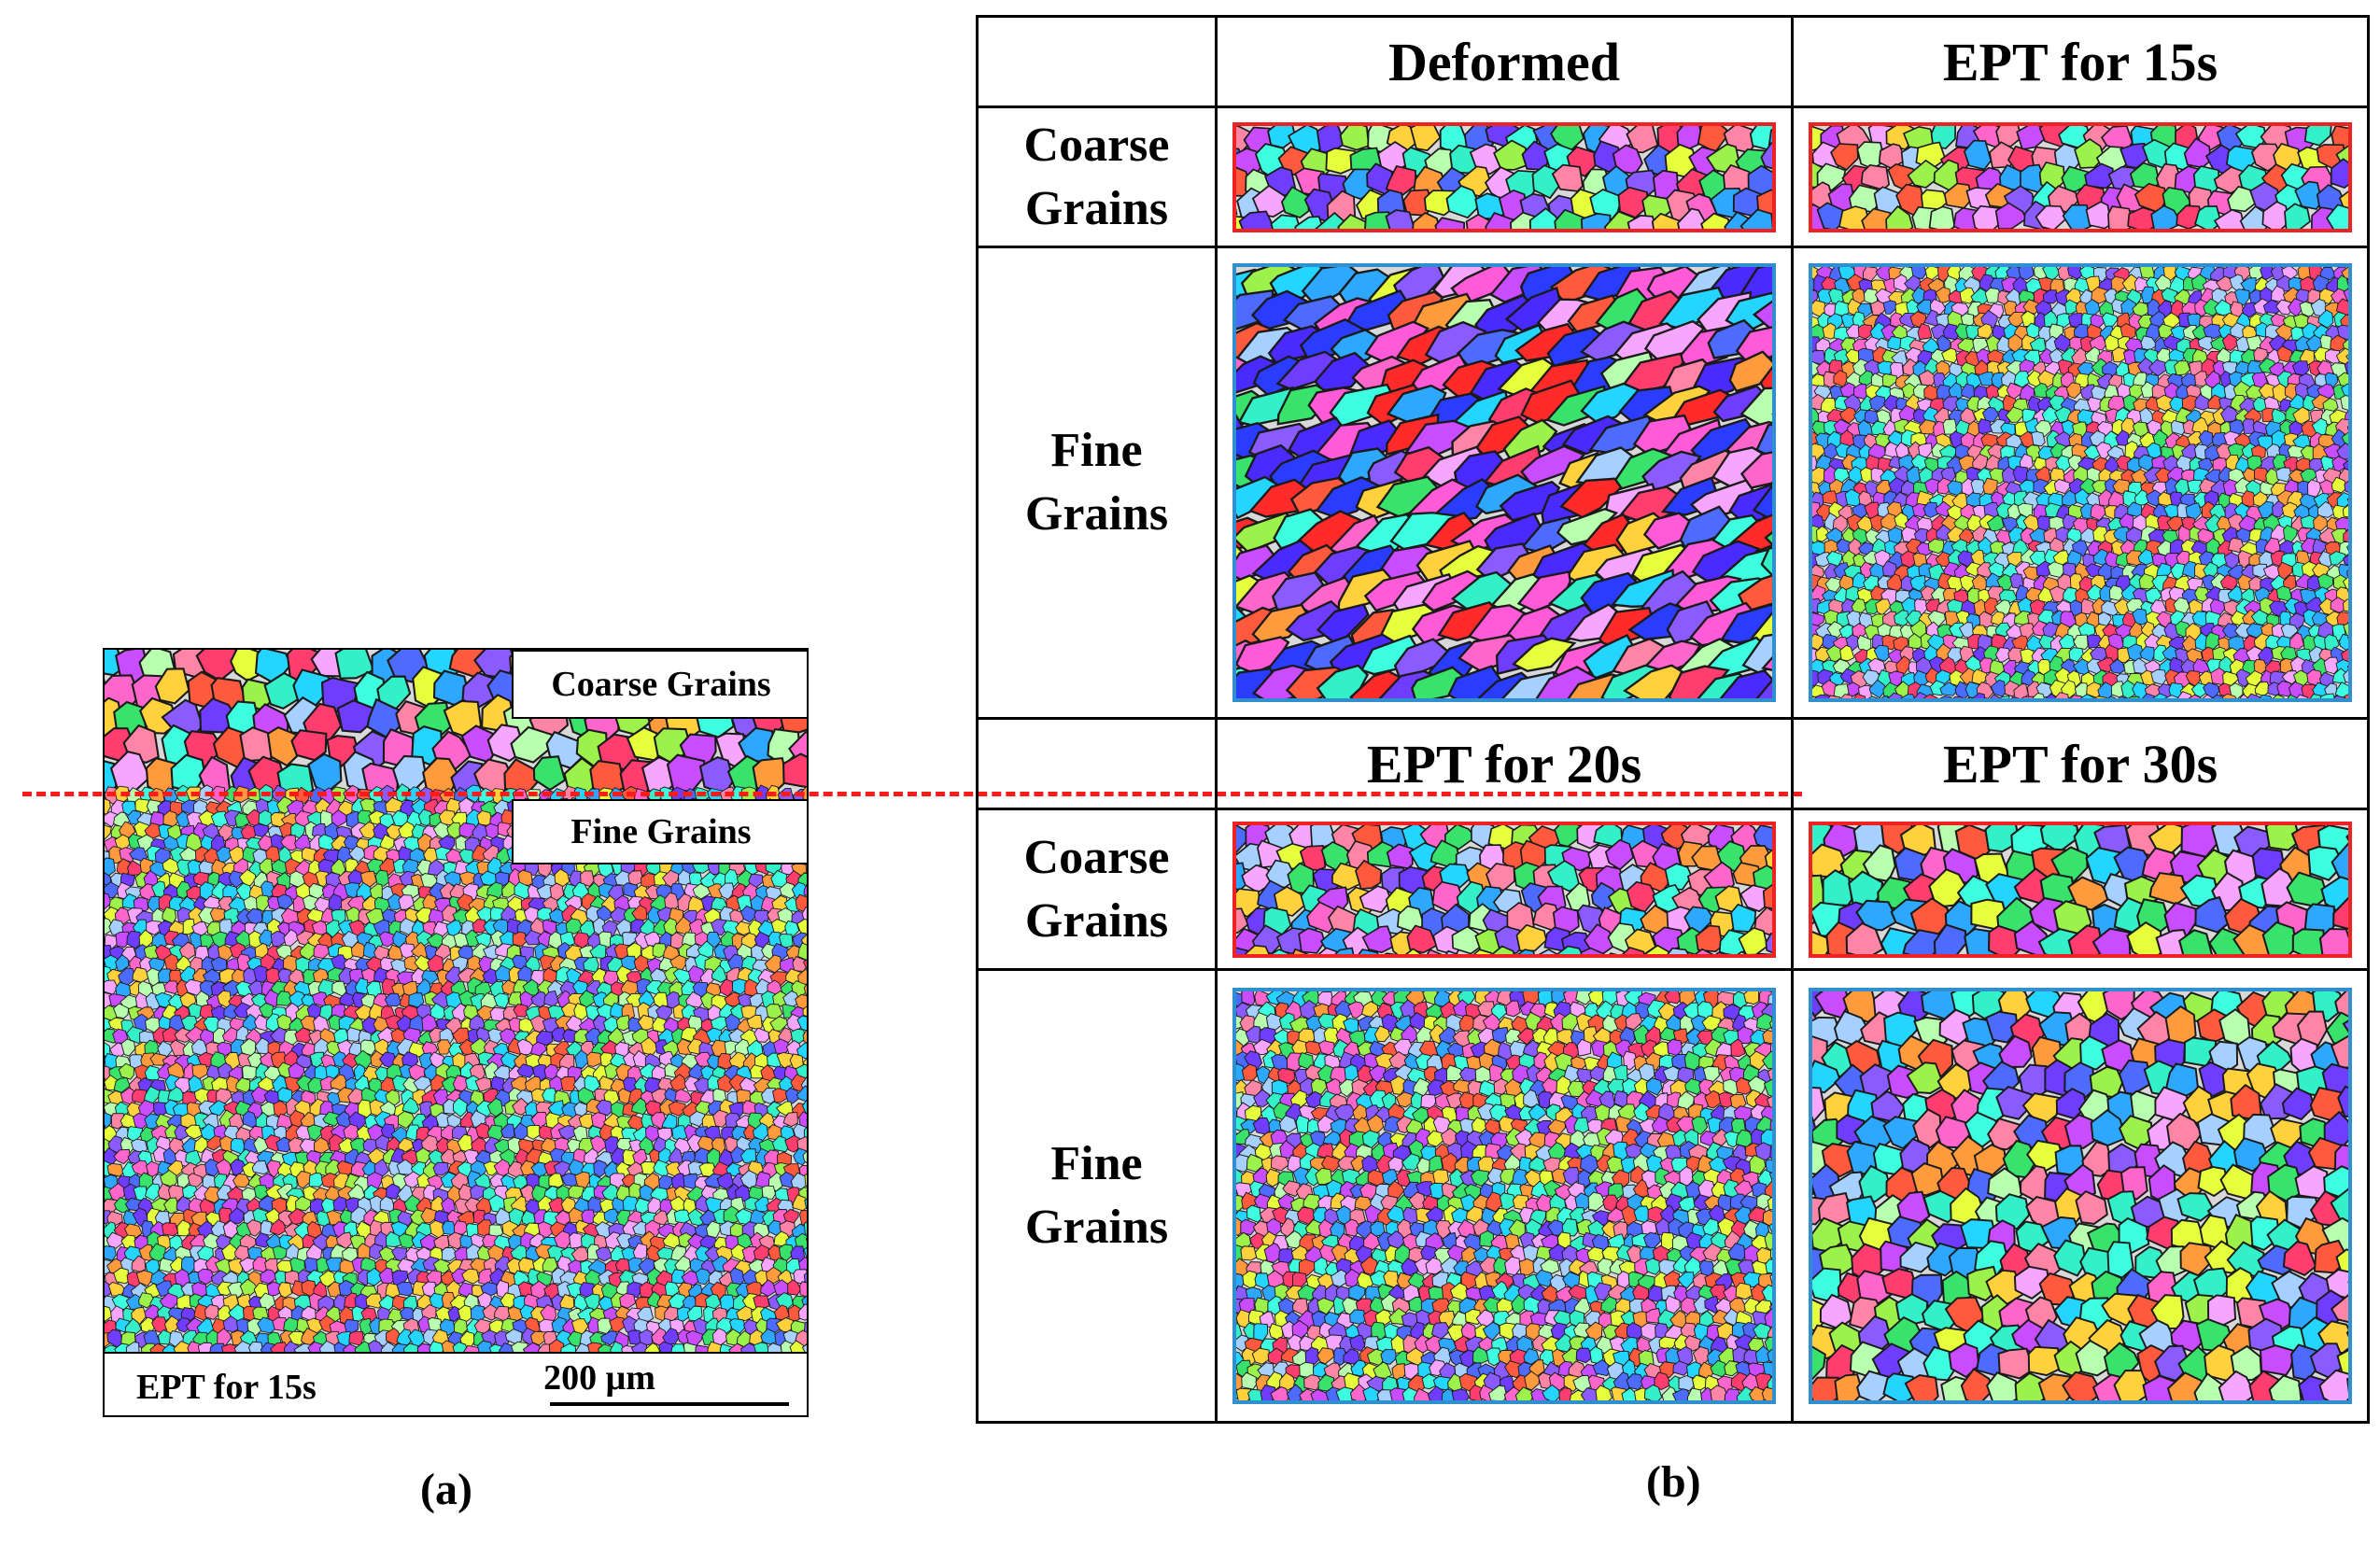 This screenshot has width=2380, height=1546. I want to click on ebsd-ept20-fine, so click(1504, 1196).